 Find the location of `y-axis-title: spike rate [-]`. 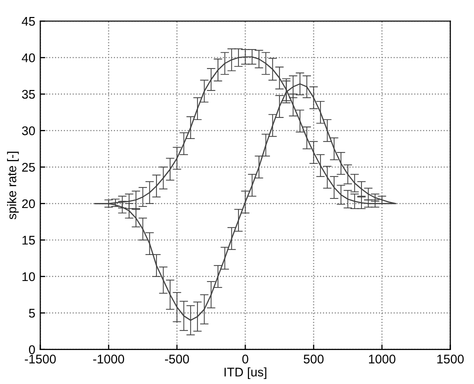

y-axis-title: spike rate [-] is located at coordinates (13, 186).